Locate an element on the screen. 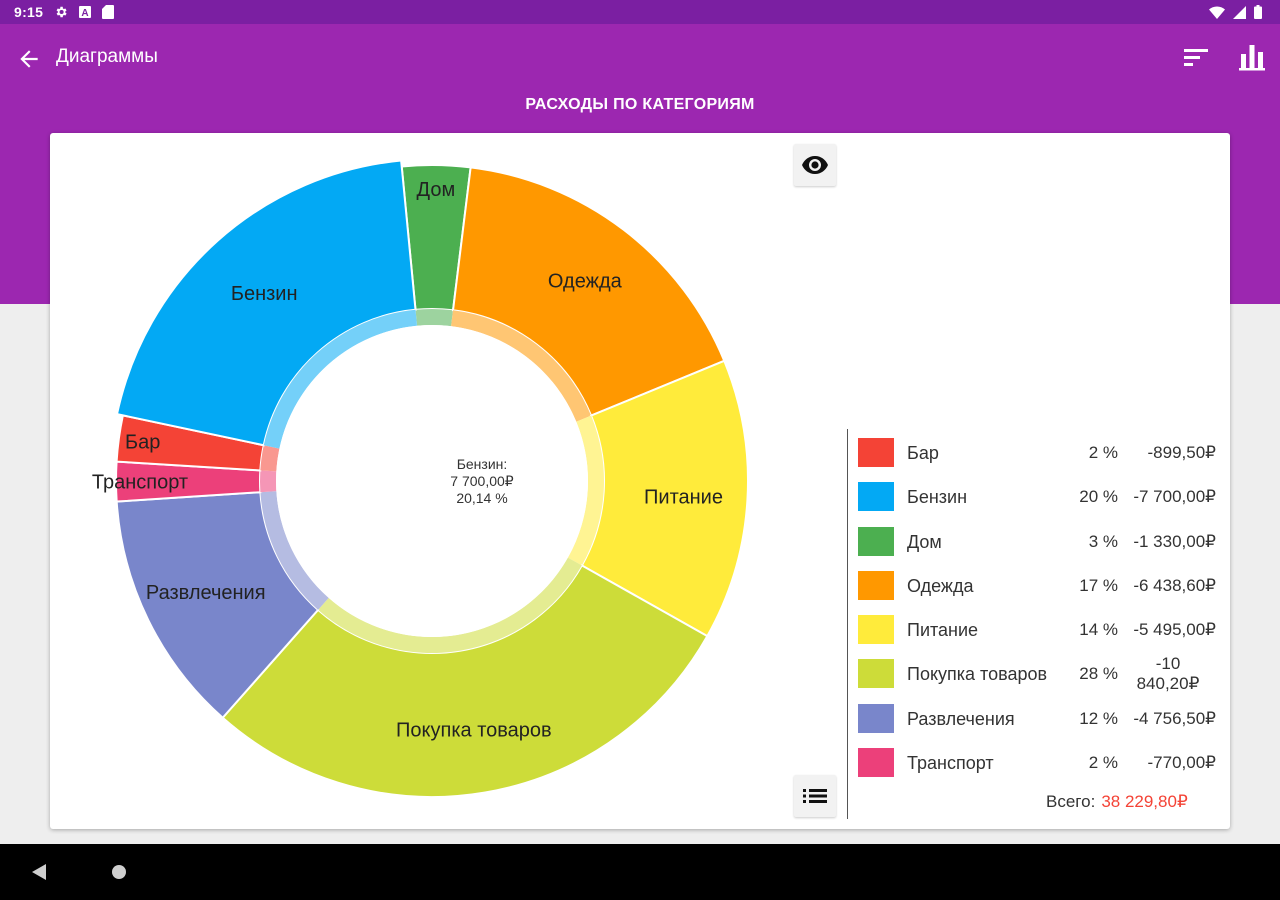 Image resolution: width=1280 pixels, height=900 pixels. legend-amount: -5 495,00₽ is located at coordinates (1174, 630).